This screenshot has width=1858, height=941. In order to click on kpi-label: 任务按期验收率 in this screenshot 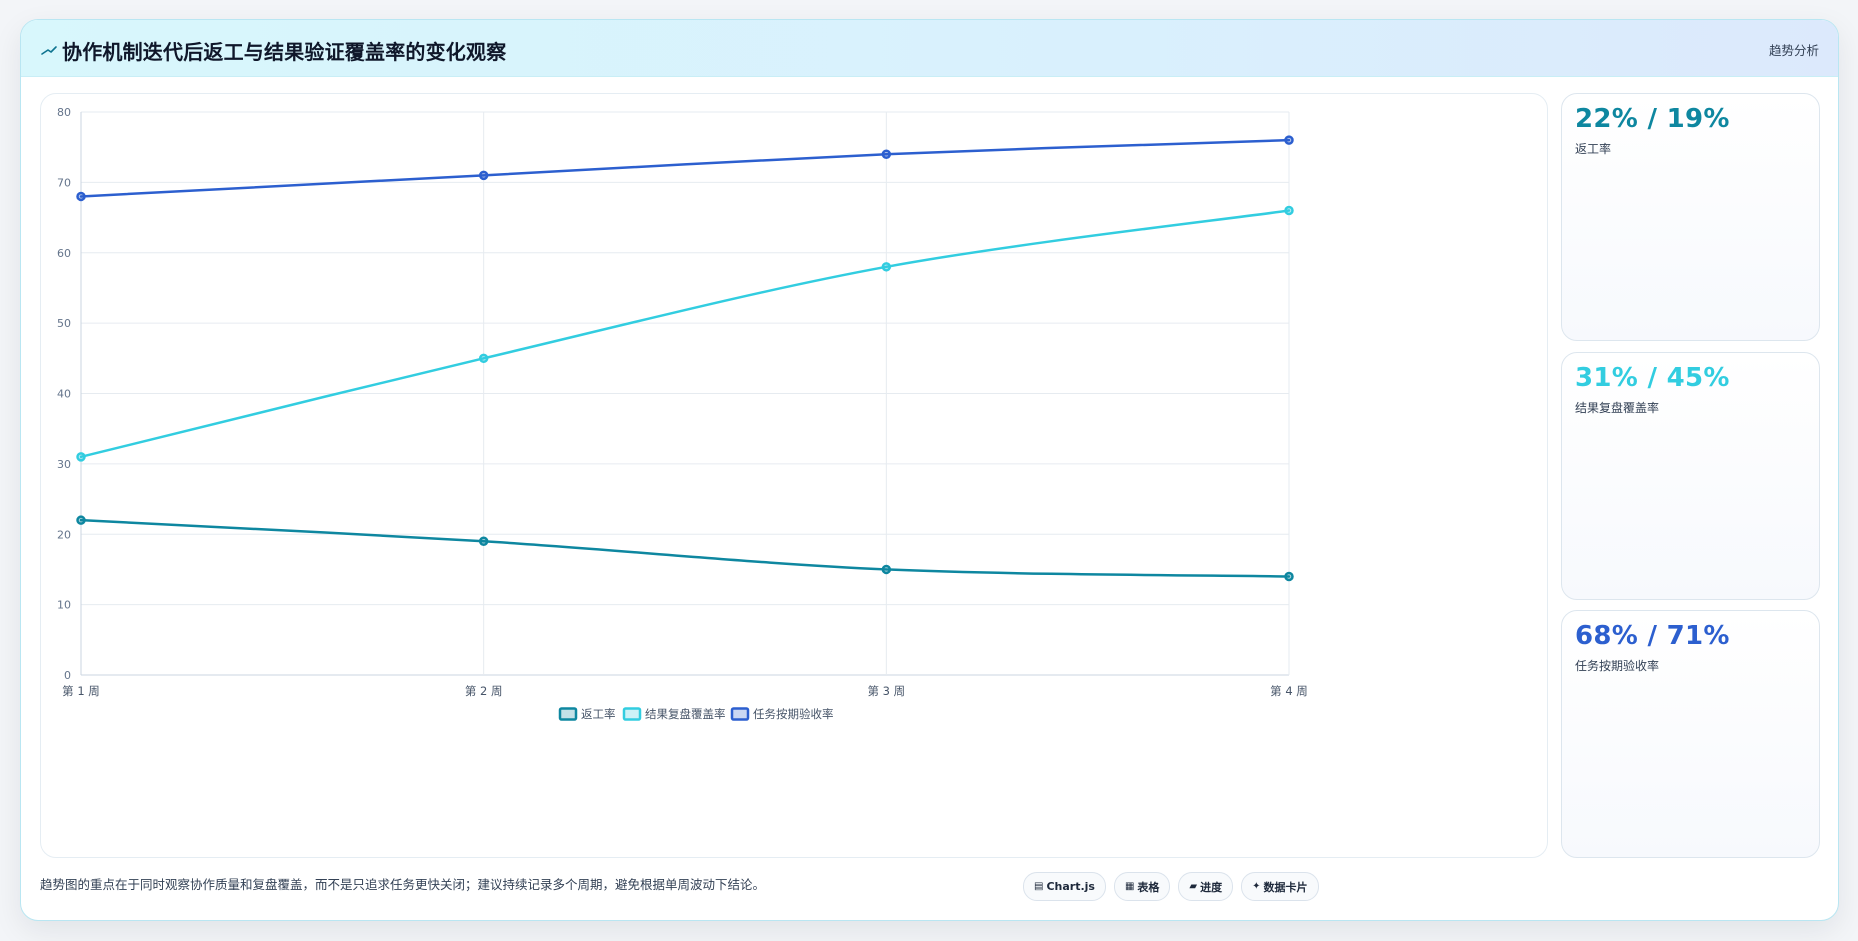, I will do `click(1617, 666)`.